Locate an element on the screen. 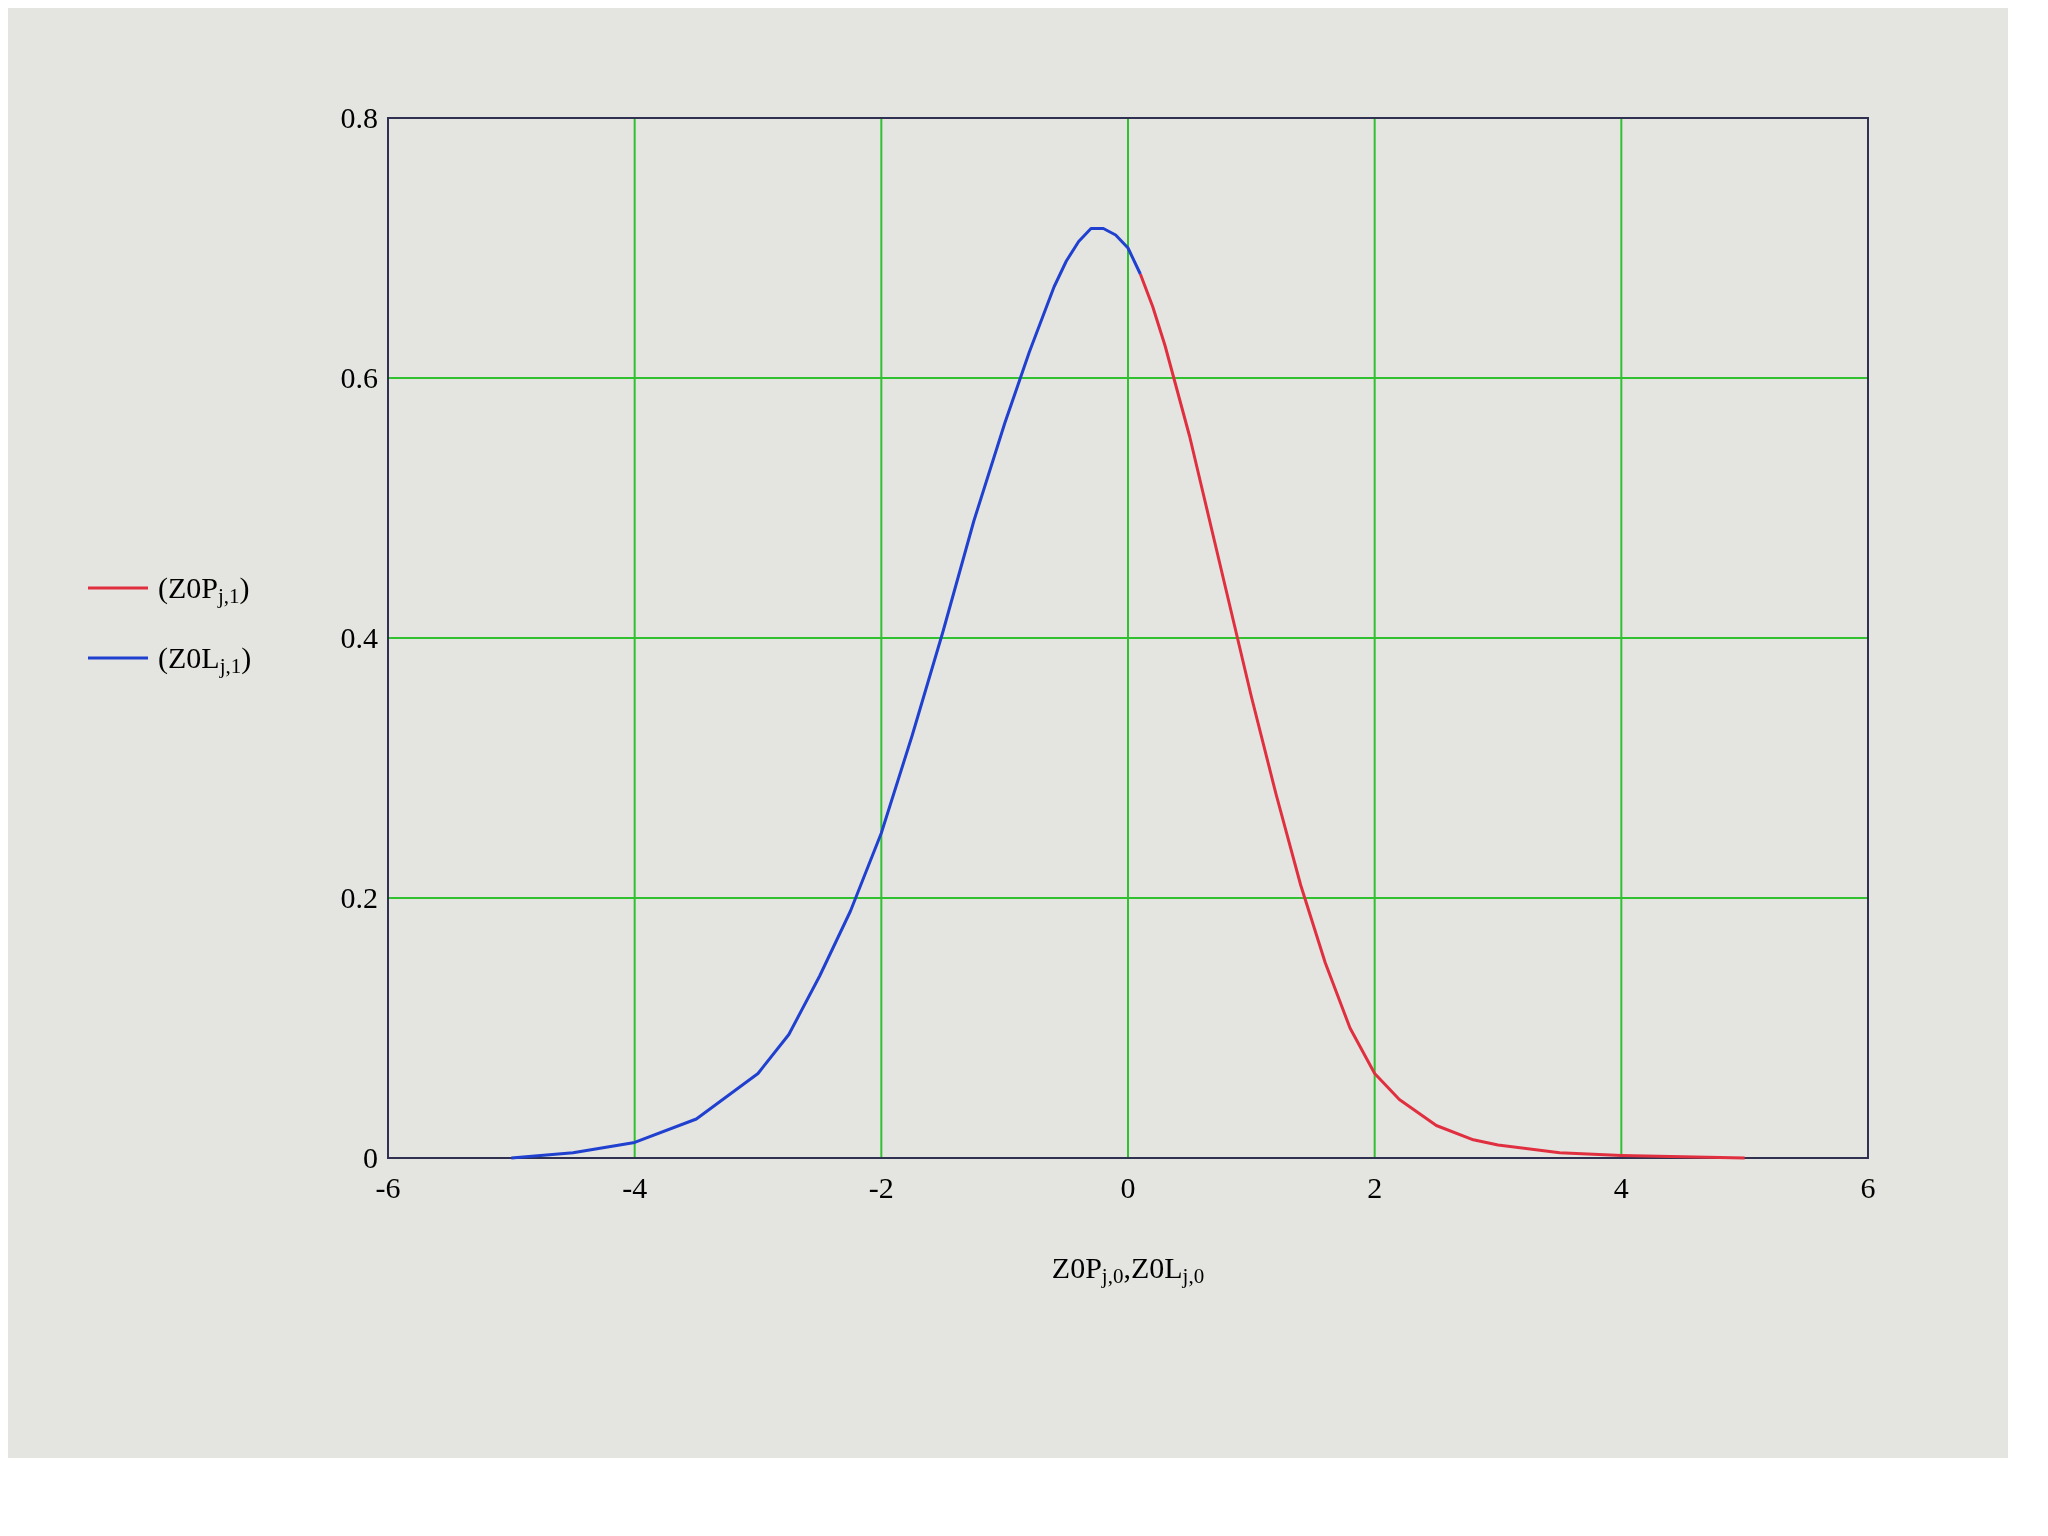 This screenshot has width=2048, height=1536. y-tick-label: 0 is located at coordinates (370, 1157).